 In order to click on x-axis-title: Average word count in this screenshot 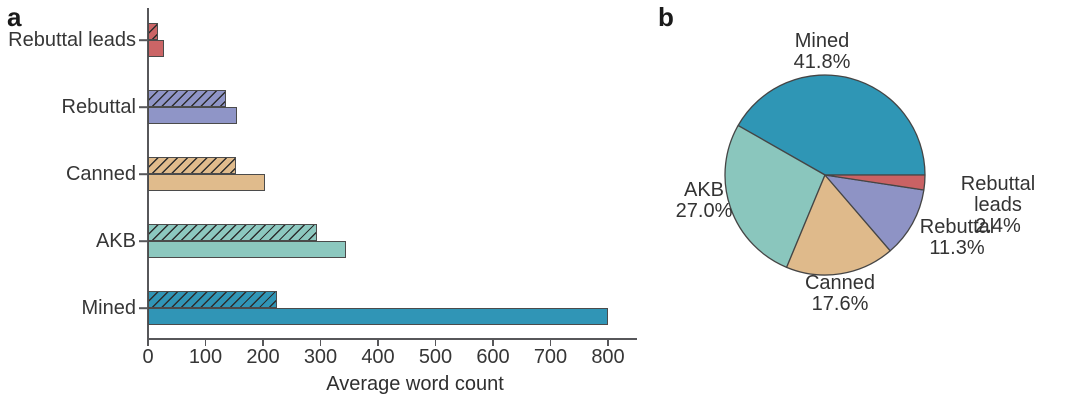, I will do `click(415, 384)`.